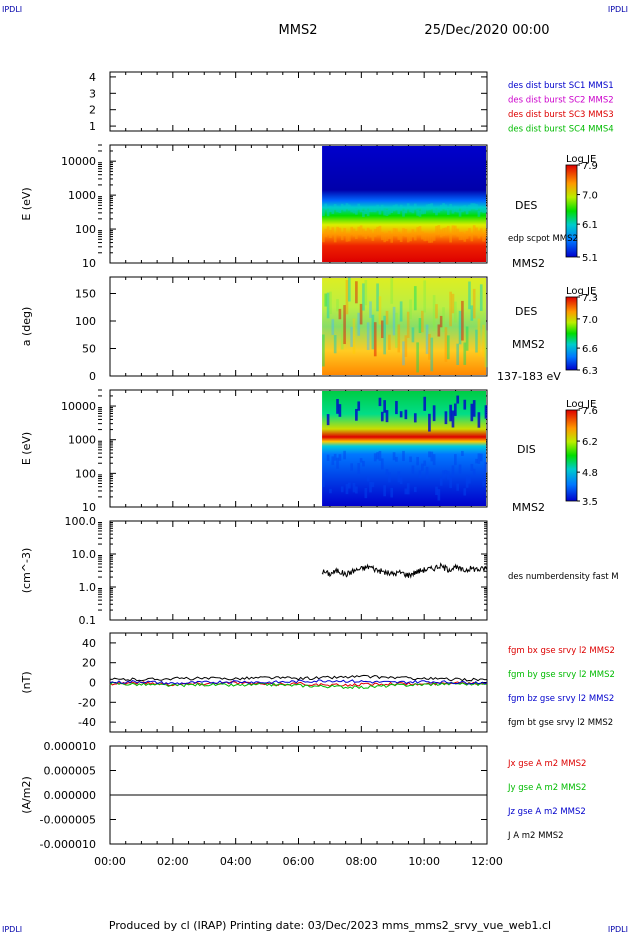 This screenshot has width=630, height=934. Describe the element at coordinates (543, 239) in the screenshot. I see `overlay-label: edp scpot MMS2` at that location.